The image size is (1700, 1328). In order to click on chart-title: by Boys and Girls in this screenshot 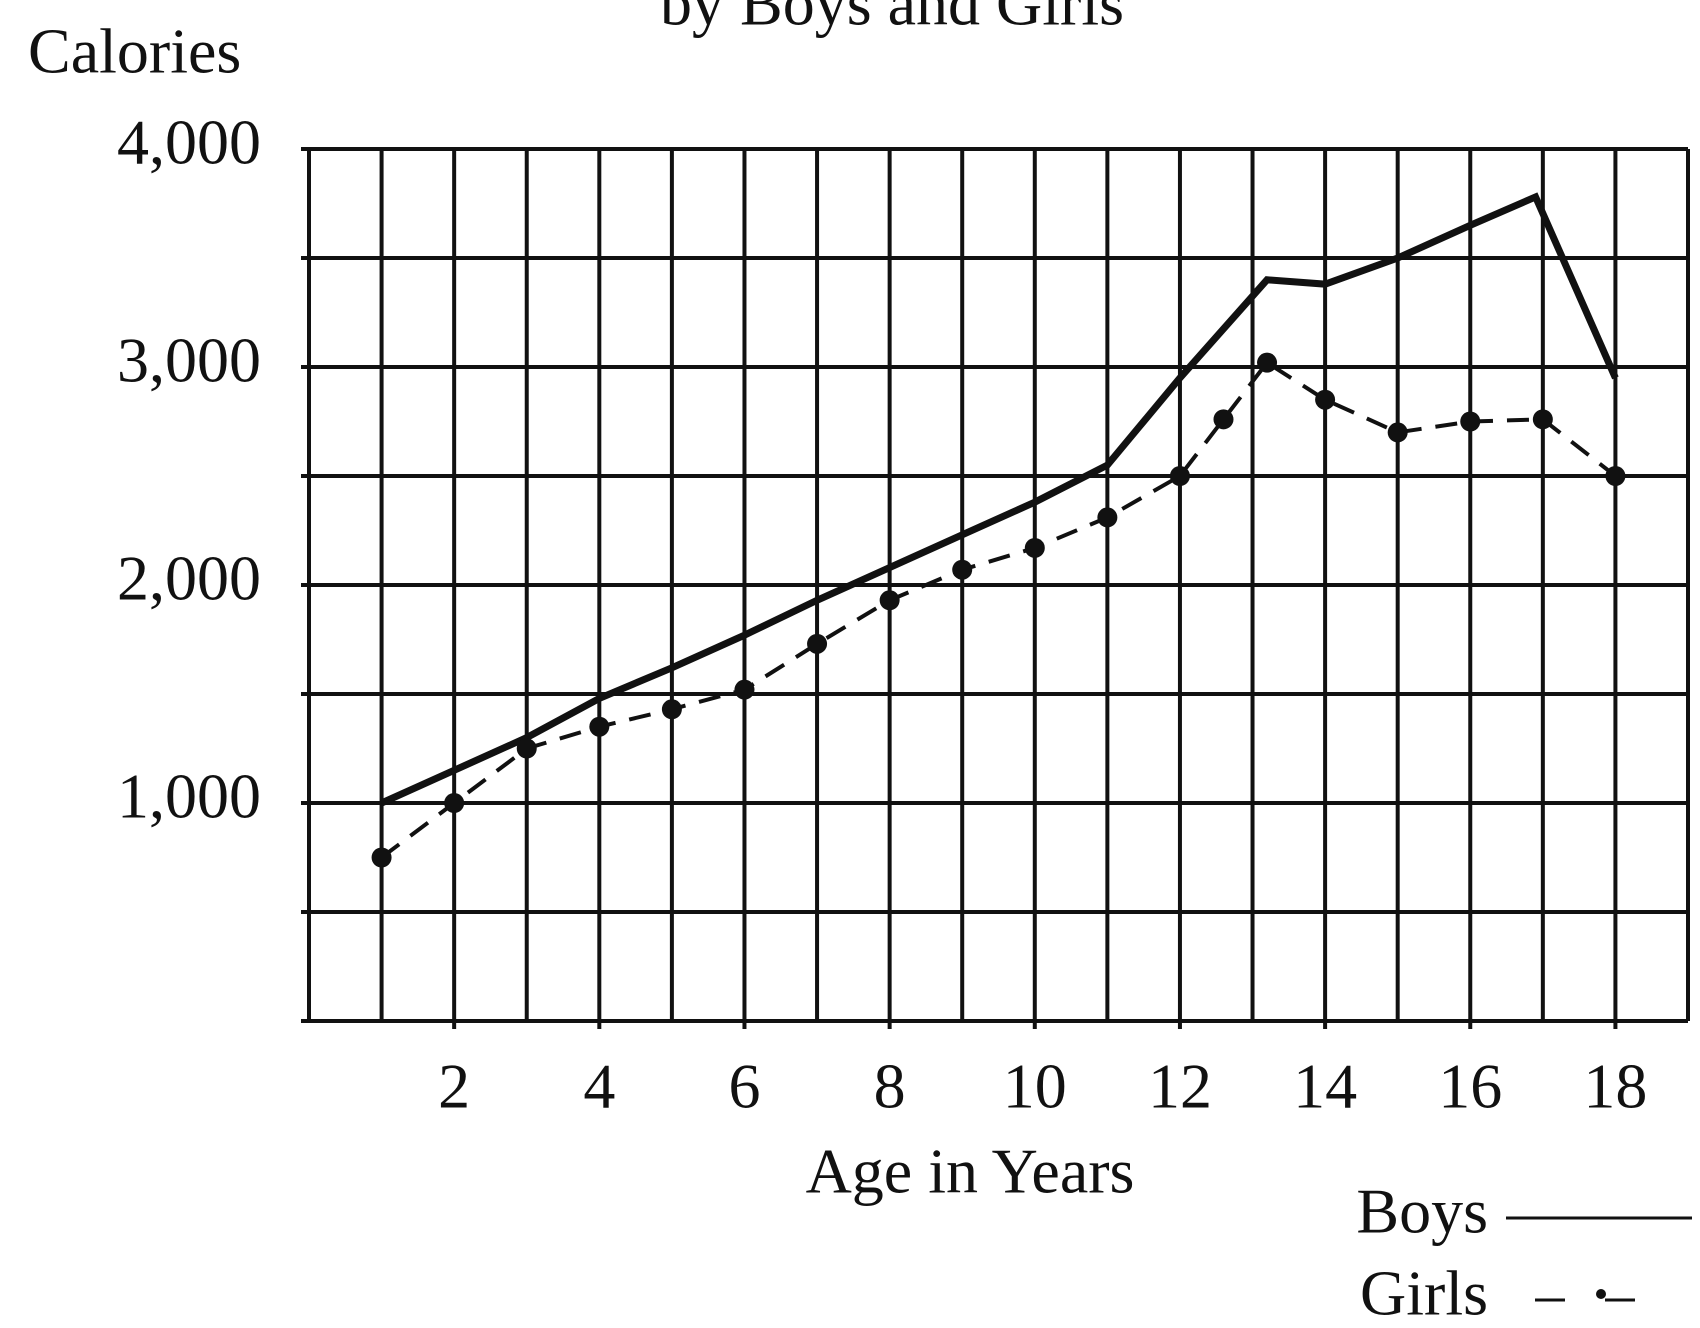, I will do `click(892, 19)`.